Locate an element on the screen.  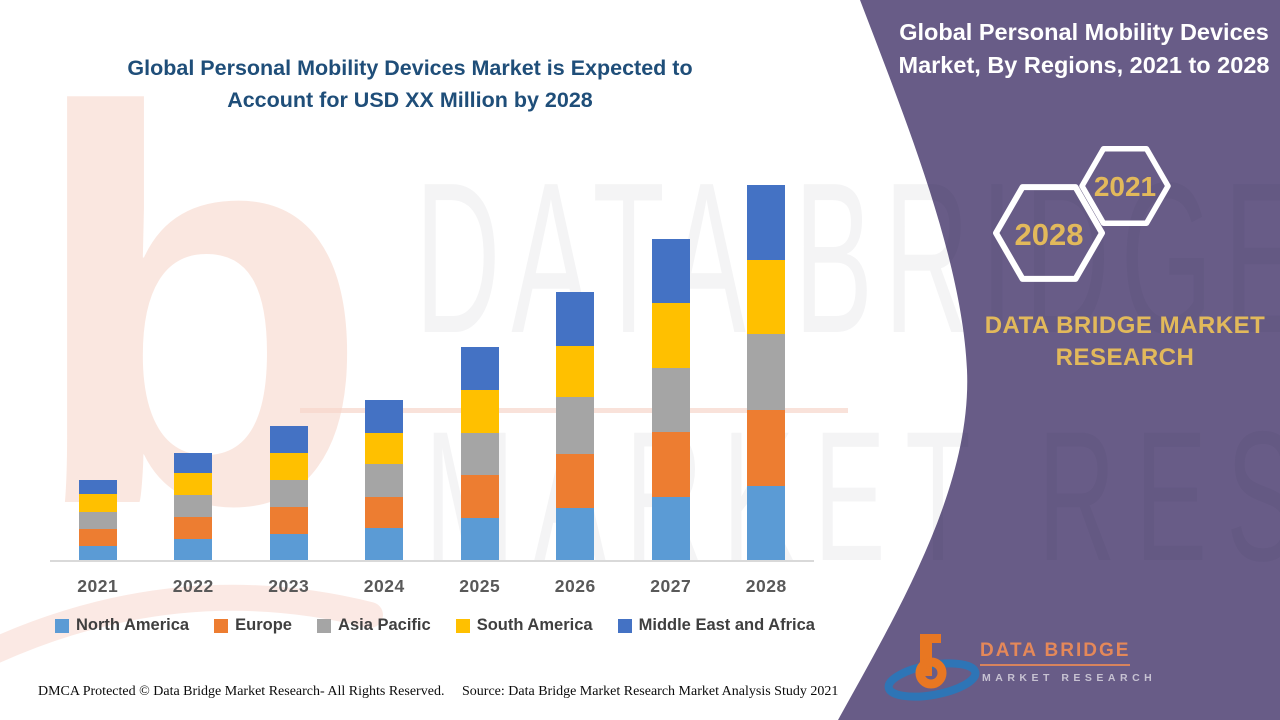
hexagon-year-2028: 2028 is located at coordinates (1049, 234).